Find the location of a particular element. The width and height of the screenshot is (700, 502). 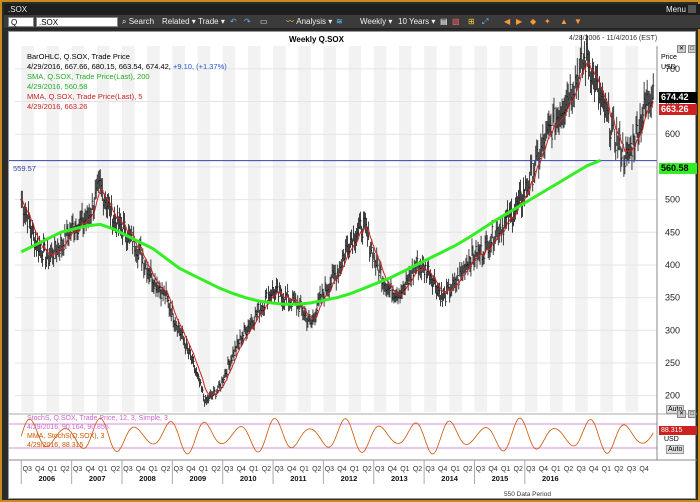

year-label: 2014 is located at coordinates (450, 478).